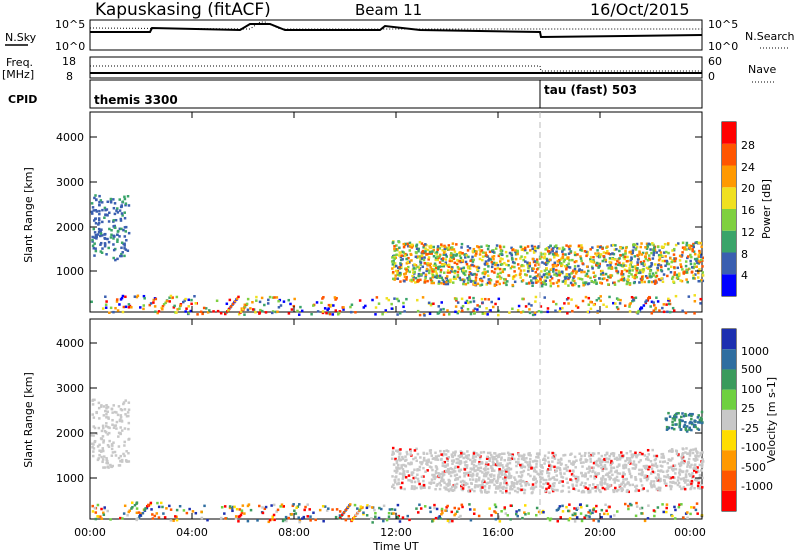 This screenshot has height=554, width=800. I want to click on velocity-cbar-tick-500: 500, so click(751, 369).